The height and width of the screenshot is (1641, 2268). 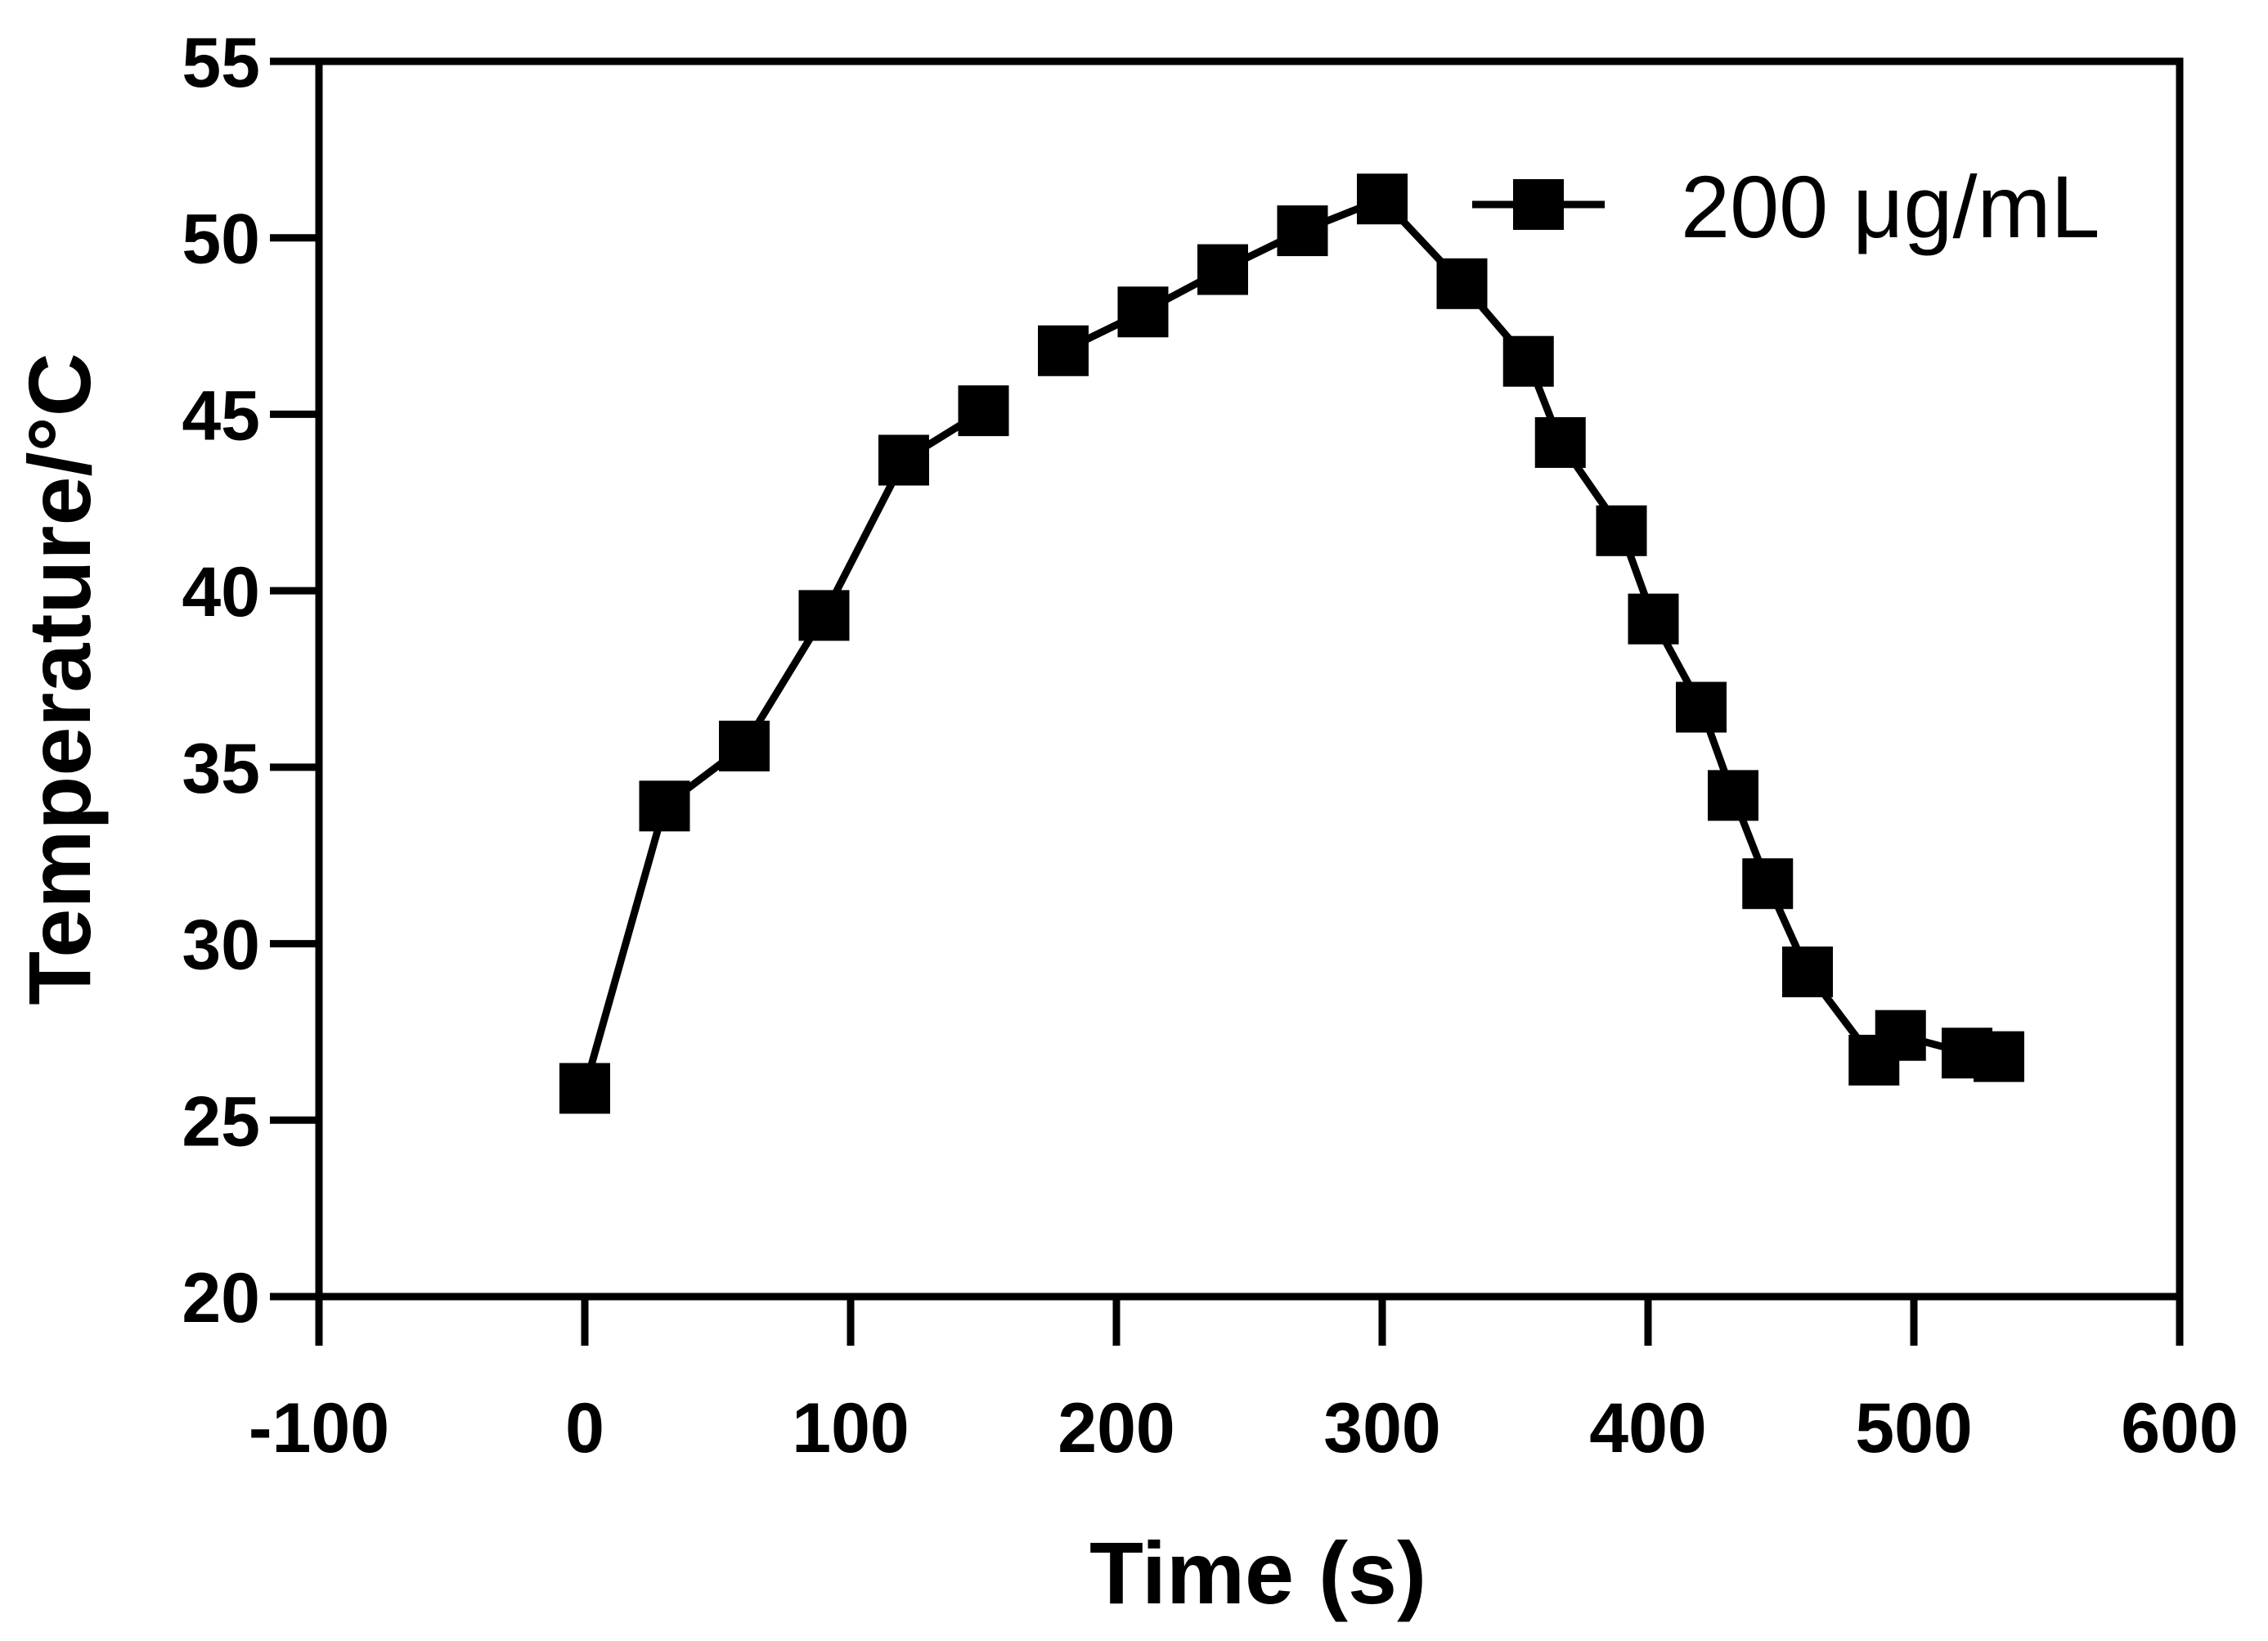 I want to click on x-axis-ticks: -100 0 100 200 300 400 500 600, so click(x=1244, y=1382).